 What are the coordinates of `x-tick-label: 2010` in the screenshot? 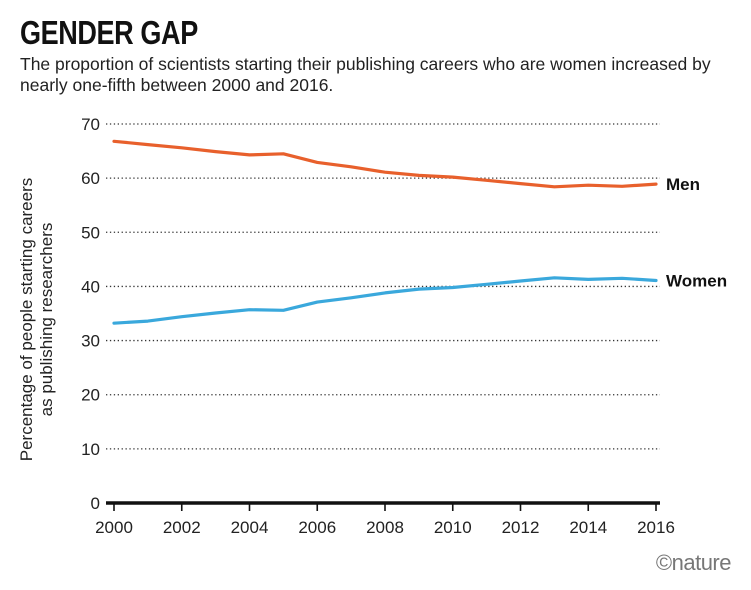 It's located at (453, 527).